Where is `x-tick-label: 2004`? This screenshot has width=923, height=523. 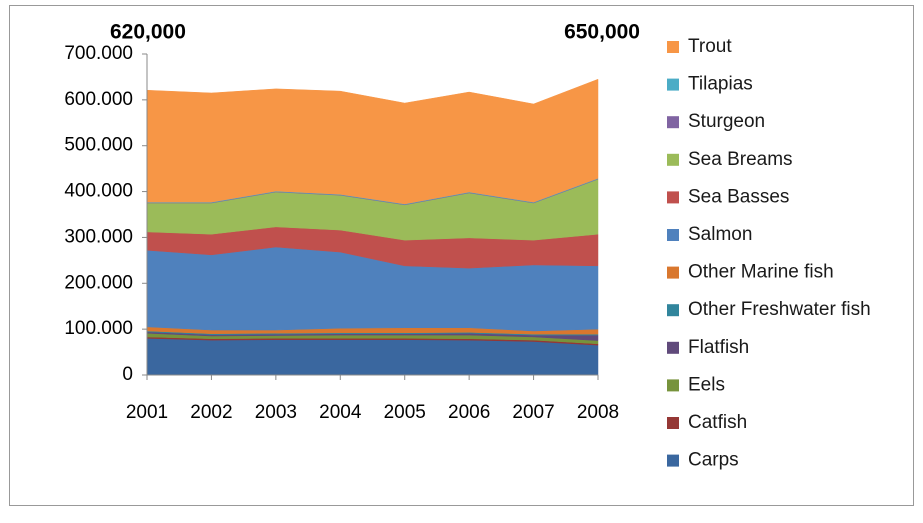
x-tick-label: 2004 is located at coordinates (340, 412).